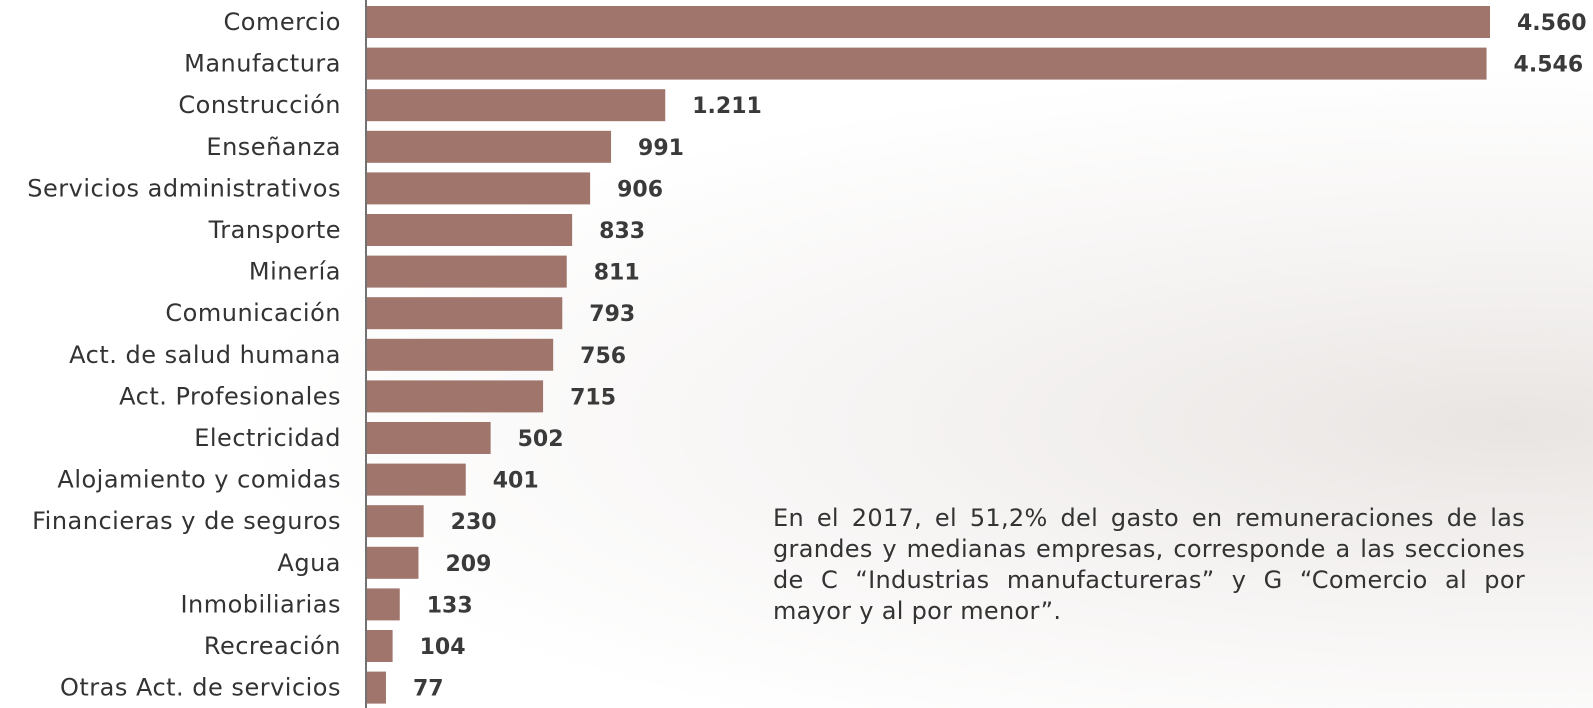  Describe the element at coordinates (640, 189) in the screenshot. I see `value-label: 906` at that location.